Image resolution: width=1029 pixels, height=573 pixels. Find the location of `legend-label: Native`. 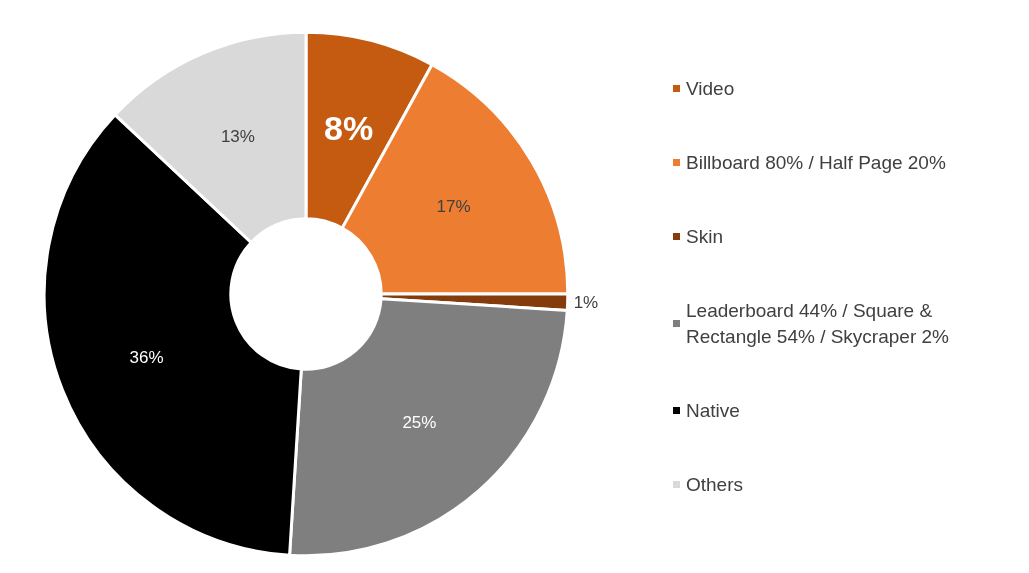

legend-label: Native is located at coordinates (713, 410).